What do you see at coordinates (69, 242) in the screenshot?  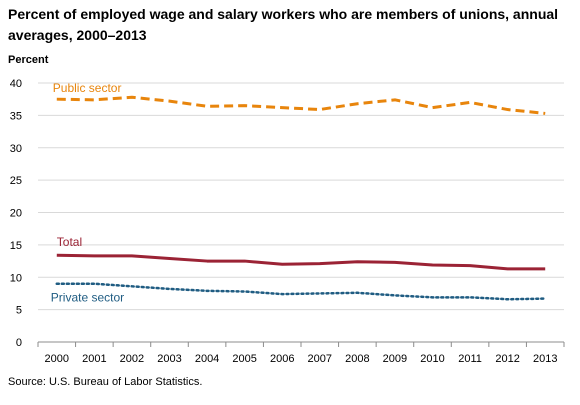 I see `series-label-total: Total` at bounding box center [69, 242].